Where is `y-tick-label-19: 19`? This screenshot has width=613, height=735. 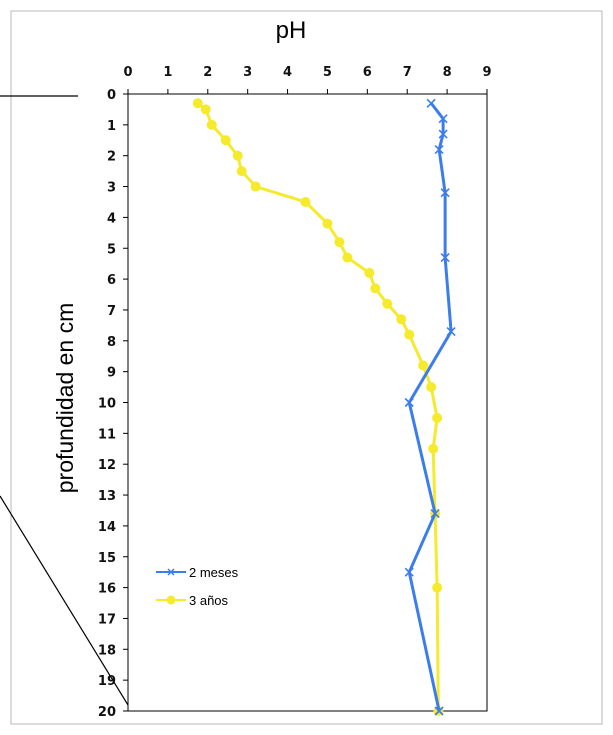
y-tick-label-19: 19 is located at coordinates (107, 681).